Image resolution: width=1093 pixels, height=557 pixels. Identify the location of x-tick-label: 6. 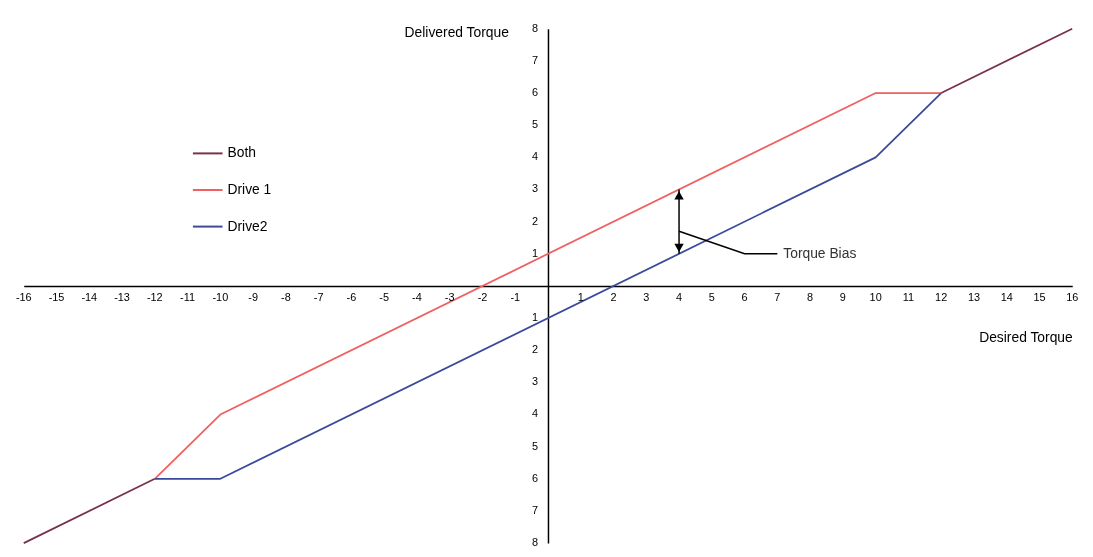
(744, 296).